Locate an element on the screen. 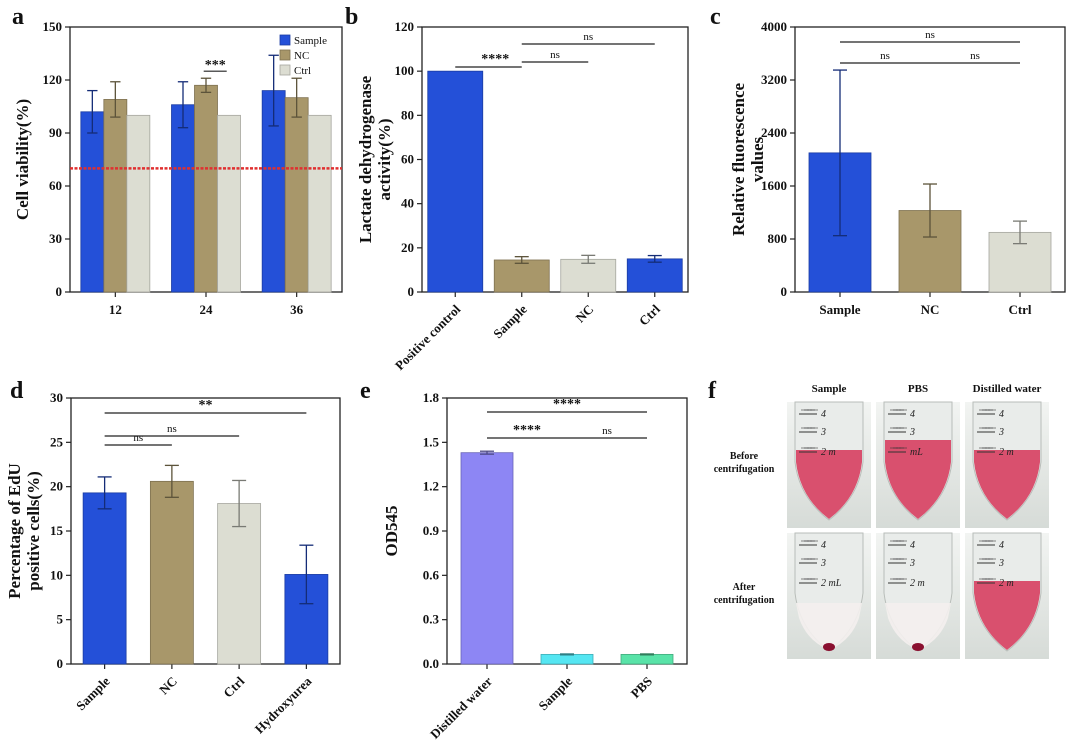 This screenshot has height=746, width=1080. y-axis-label: OD545 is located at coordinates (391, 531).